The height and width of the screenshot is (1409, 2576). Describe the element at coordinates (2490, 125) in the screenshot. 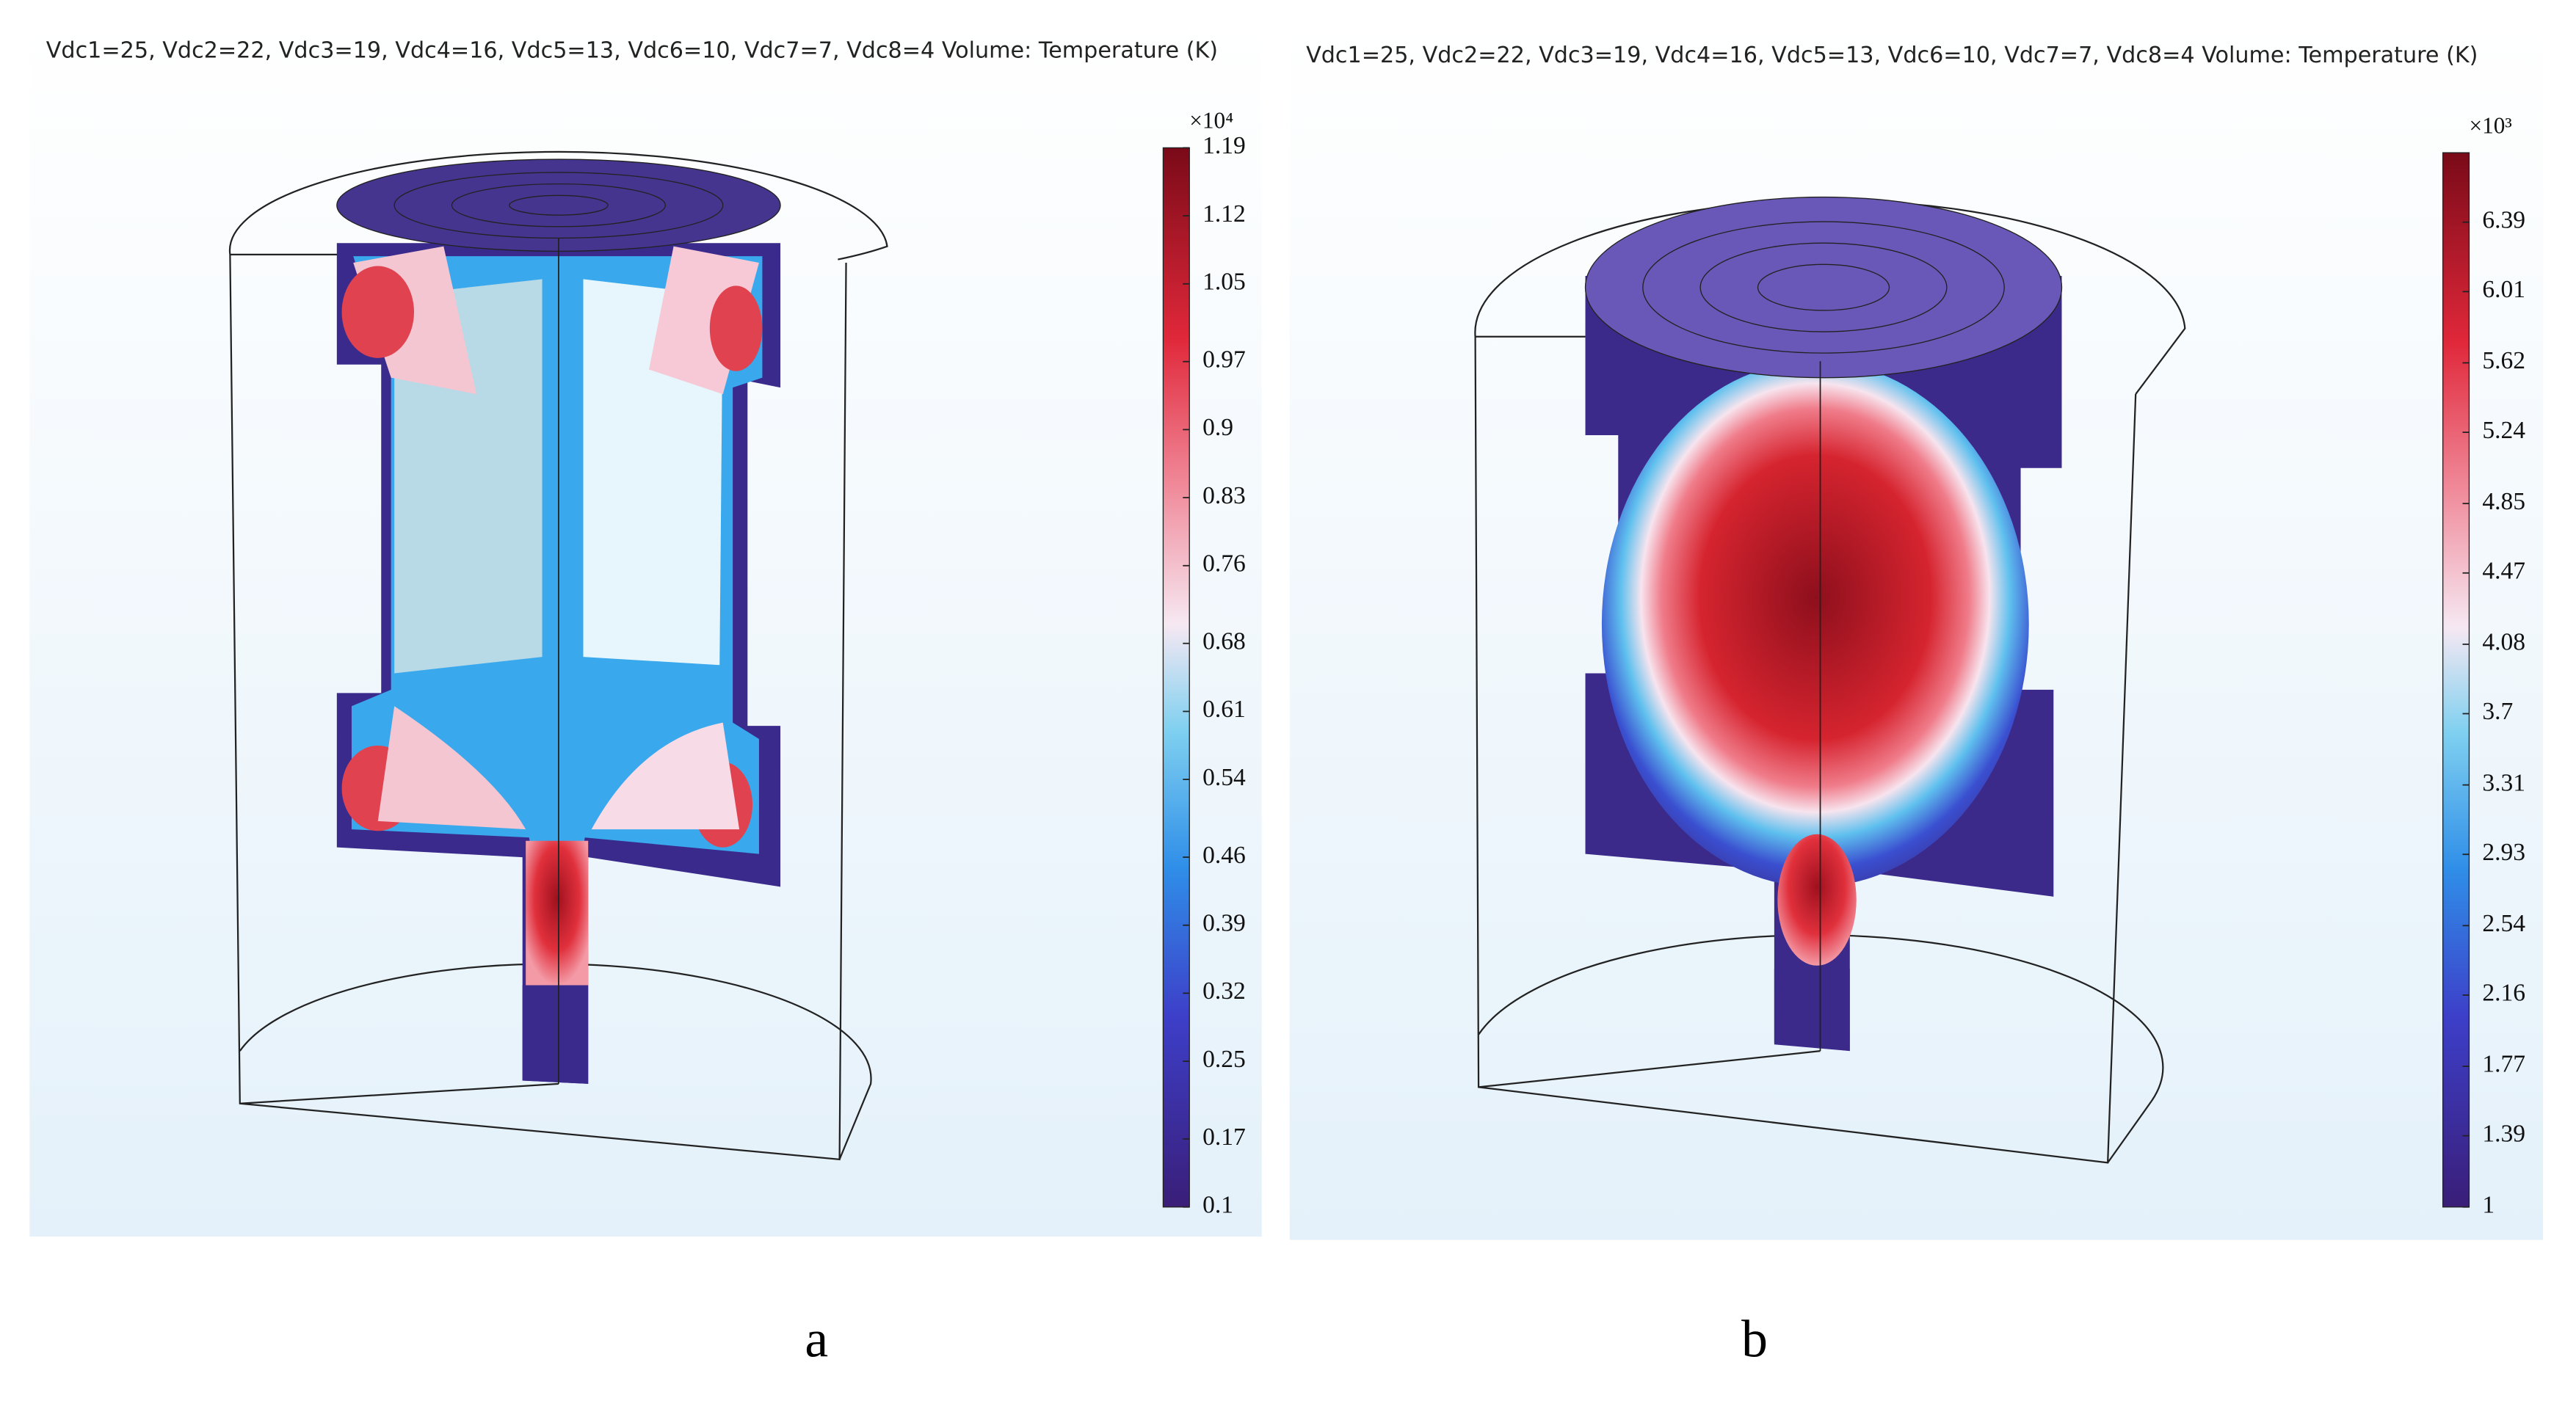

I see `colorbar-multiplier: ×10³` at that location.